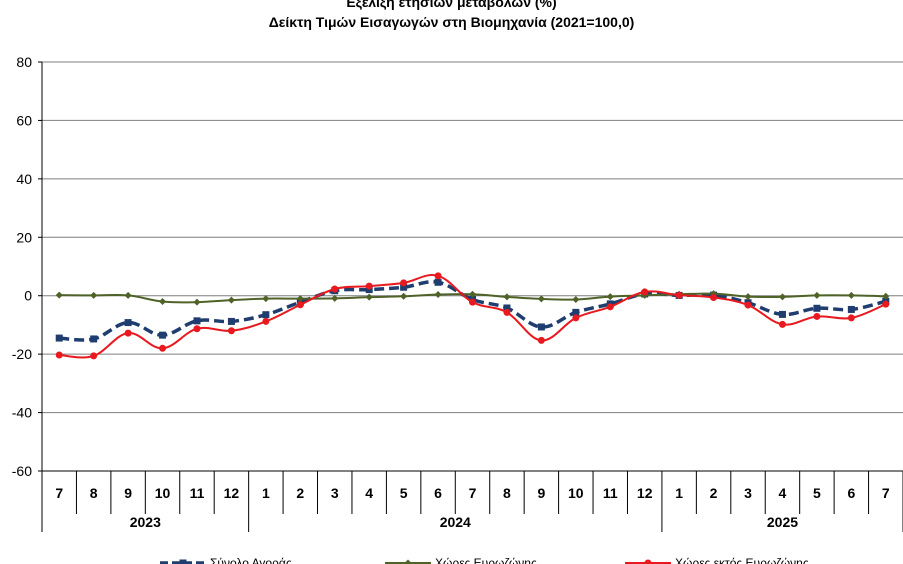 This screenshot has height=564, width=903. What do you see at coordinates (22, 471) in the screenshot?
I see `y-tick-label: -60` at bounding box center [22, 471].